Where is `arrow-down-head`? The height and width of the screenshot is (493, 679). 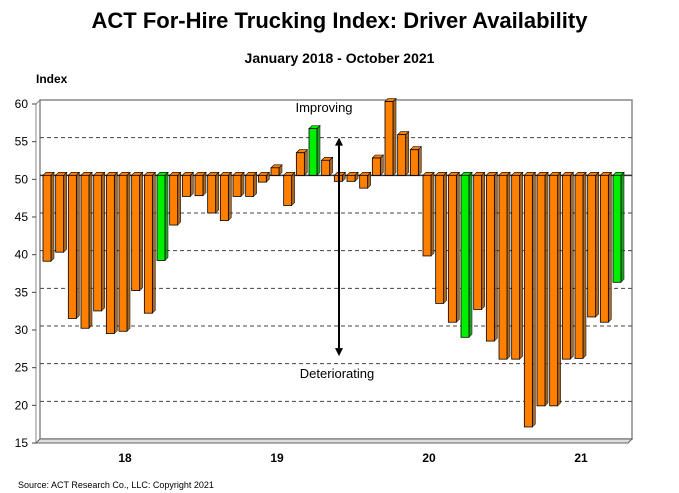 arrow-down-head is located at coordinates (339, 352).